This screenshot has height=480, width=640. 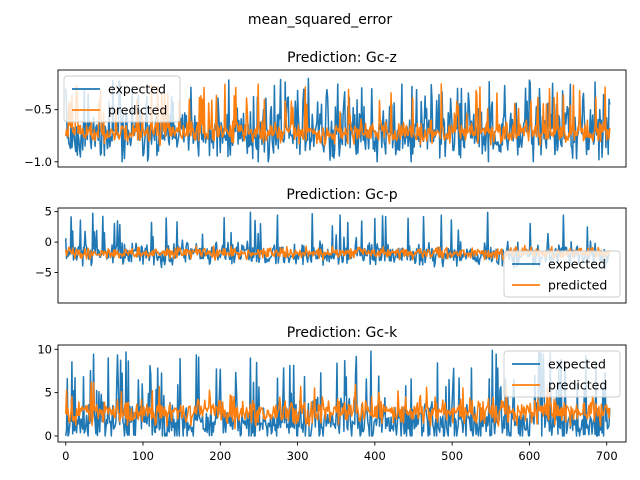 What do you see at coordinates (529, 456) in the screenshot?
I see `x-tick-label: 600` at bounding box center [529, 456].